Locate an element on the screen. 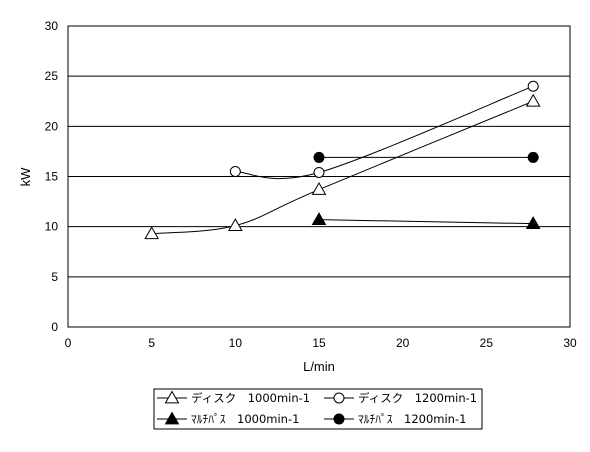 Image resolution: width=590 pixels, height=452 pixels. y-tick-label: 15 is located at coordinates (52, 177).